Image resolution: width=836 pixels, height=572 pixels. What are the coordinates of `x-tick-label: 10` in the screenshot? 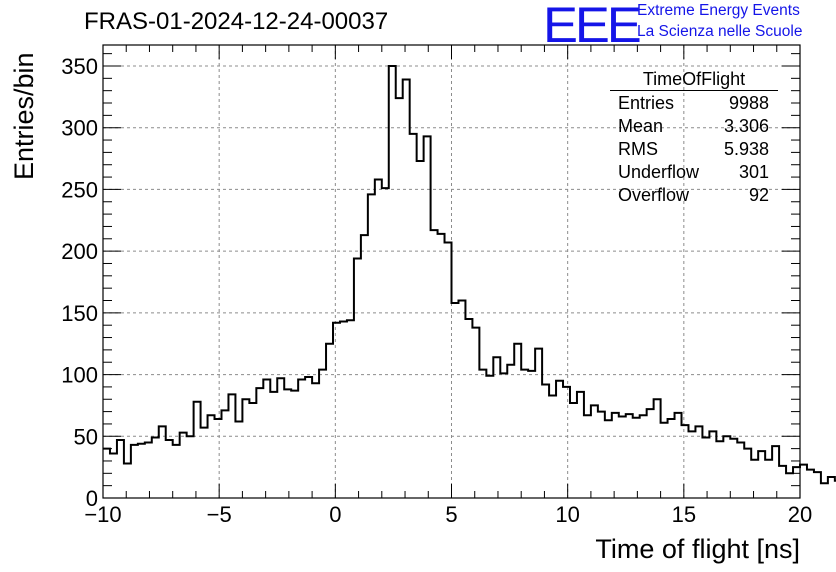 It's located at (567, 514).